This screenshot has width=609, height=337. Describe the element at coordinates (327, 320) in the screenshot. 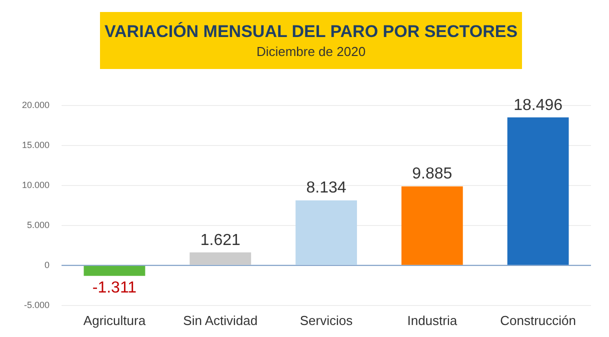

I see `x-tick-label: Servicios` at that location.